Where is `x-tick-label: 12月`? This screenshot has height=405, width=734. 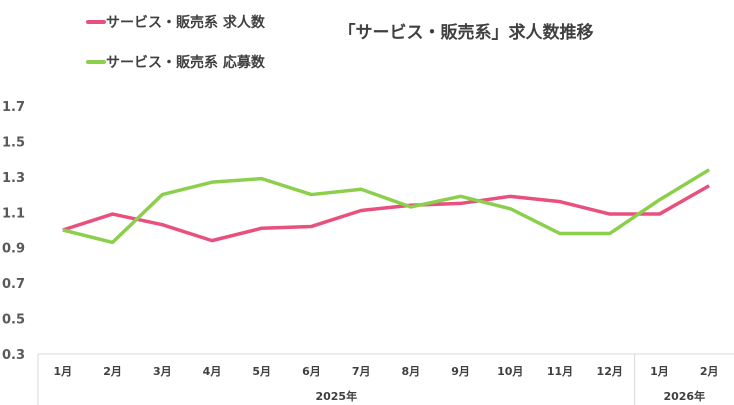 x-tick-label: 12月 is located at coordinates (610, 371).